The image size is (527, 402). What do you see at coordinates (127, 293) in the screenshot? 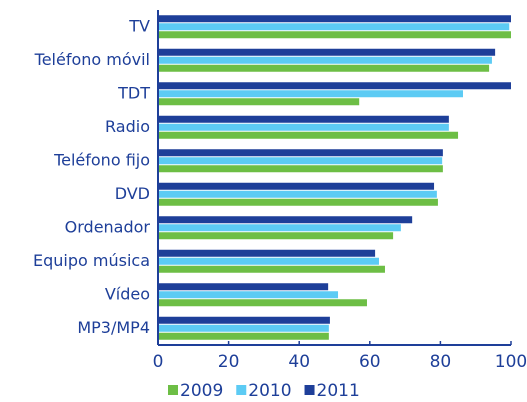
I see `y-tick-label: Vídeo` at bounding box center [127, 293].